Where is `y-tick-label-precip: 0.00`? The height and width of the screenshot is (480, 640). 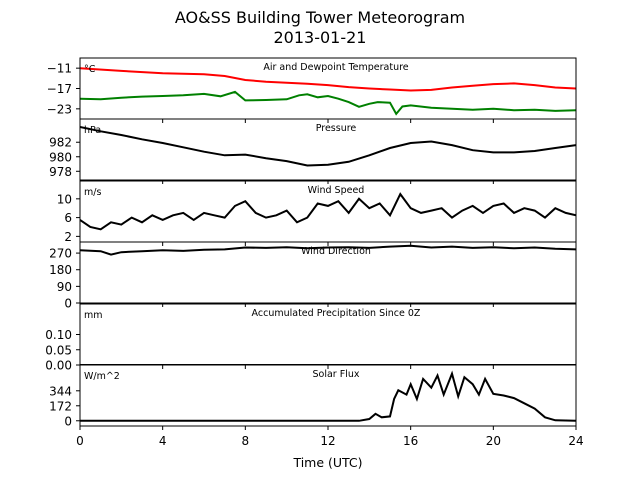 y-tick-label-precip: 0.00 is located at coordinates (58, 366).